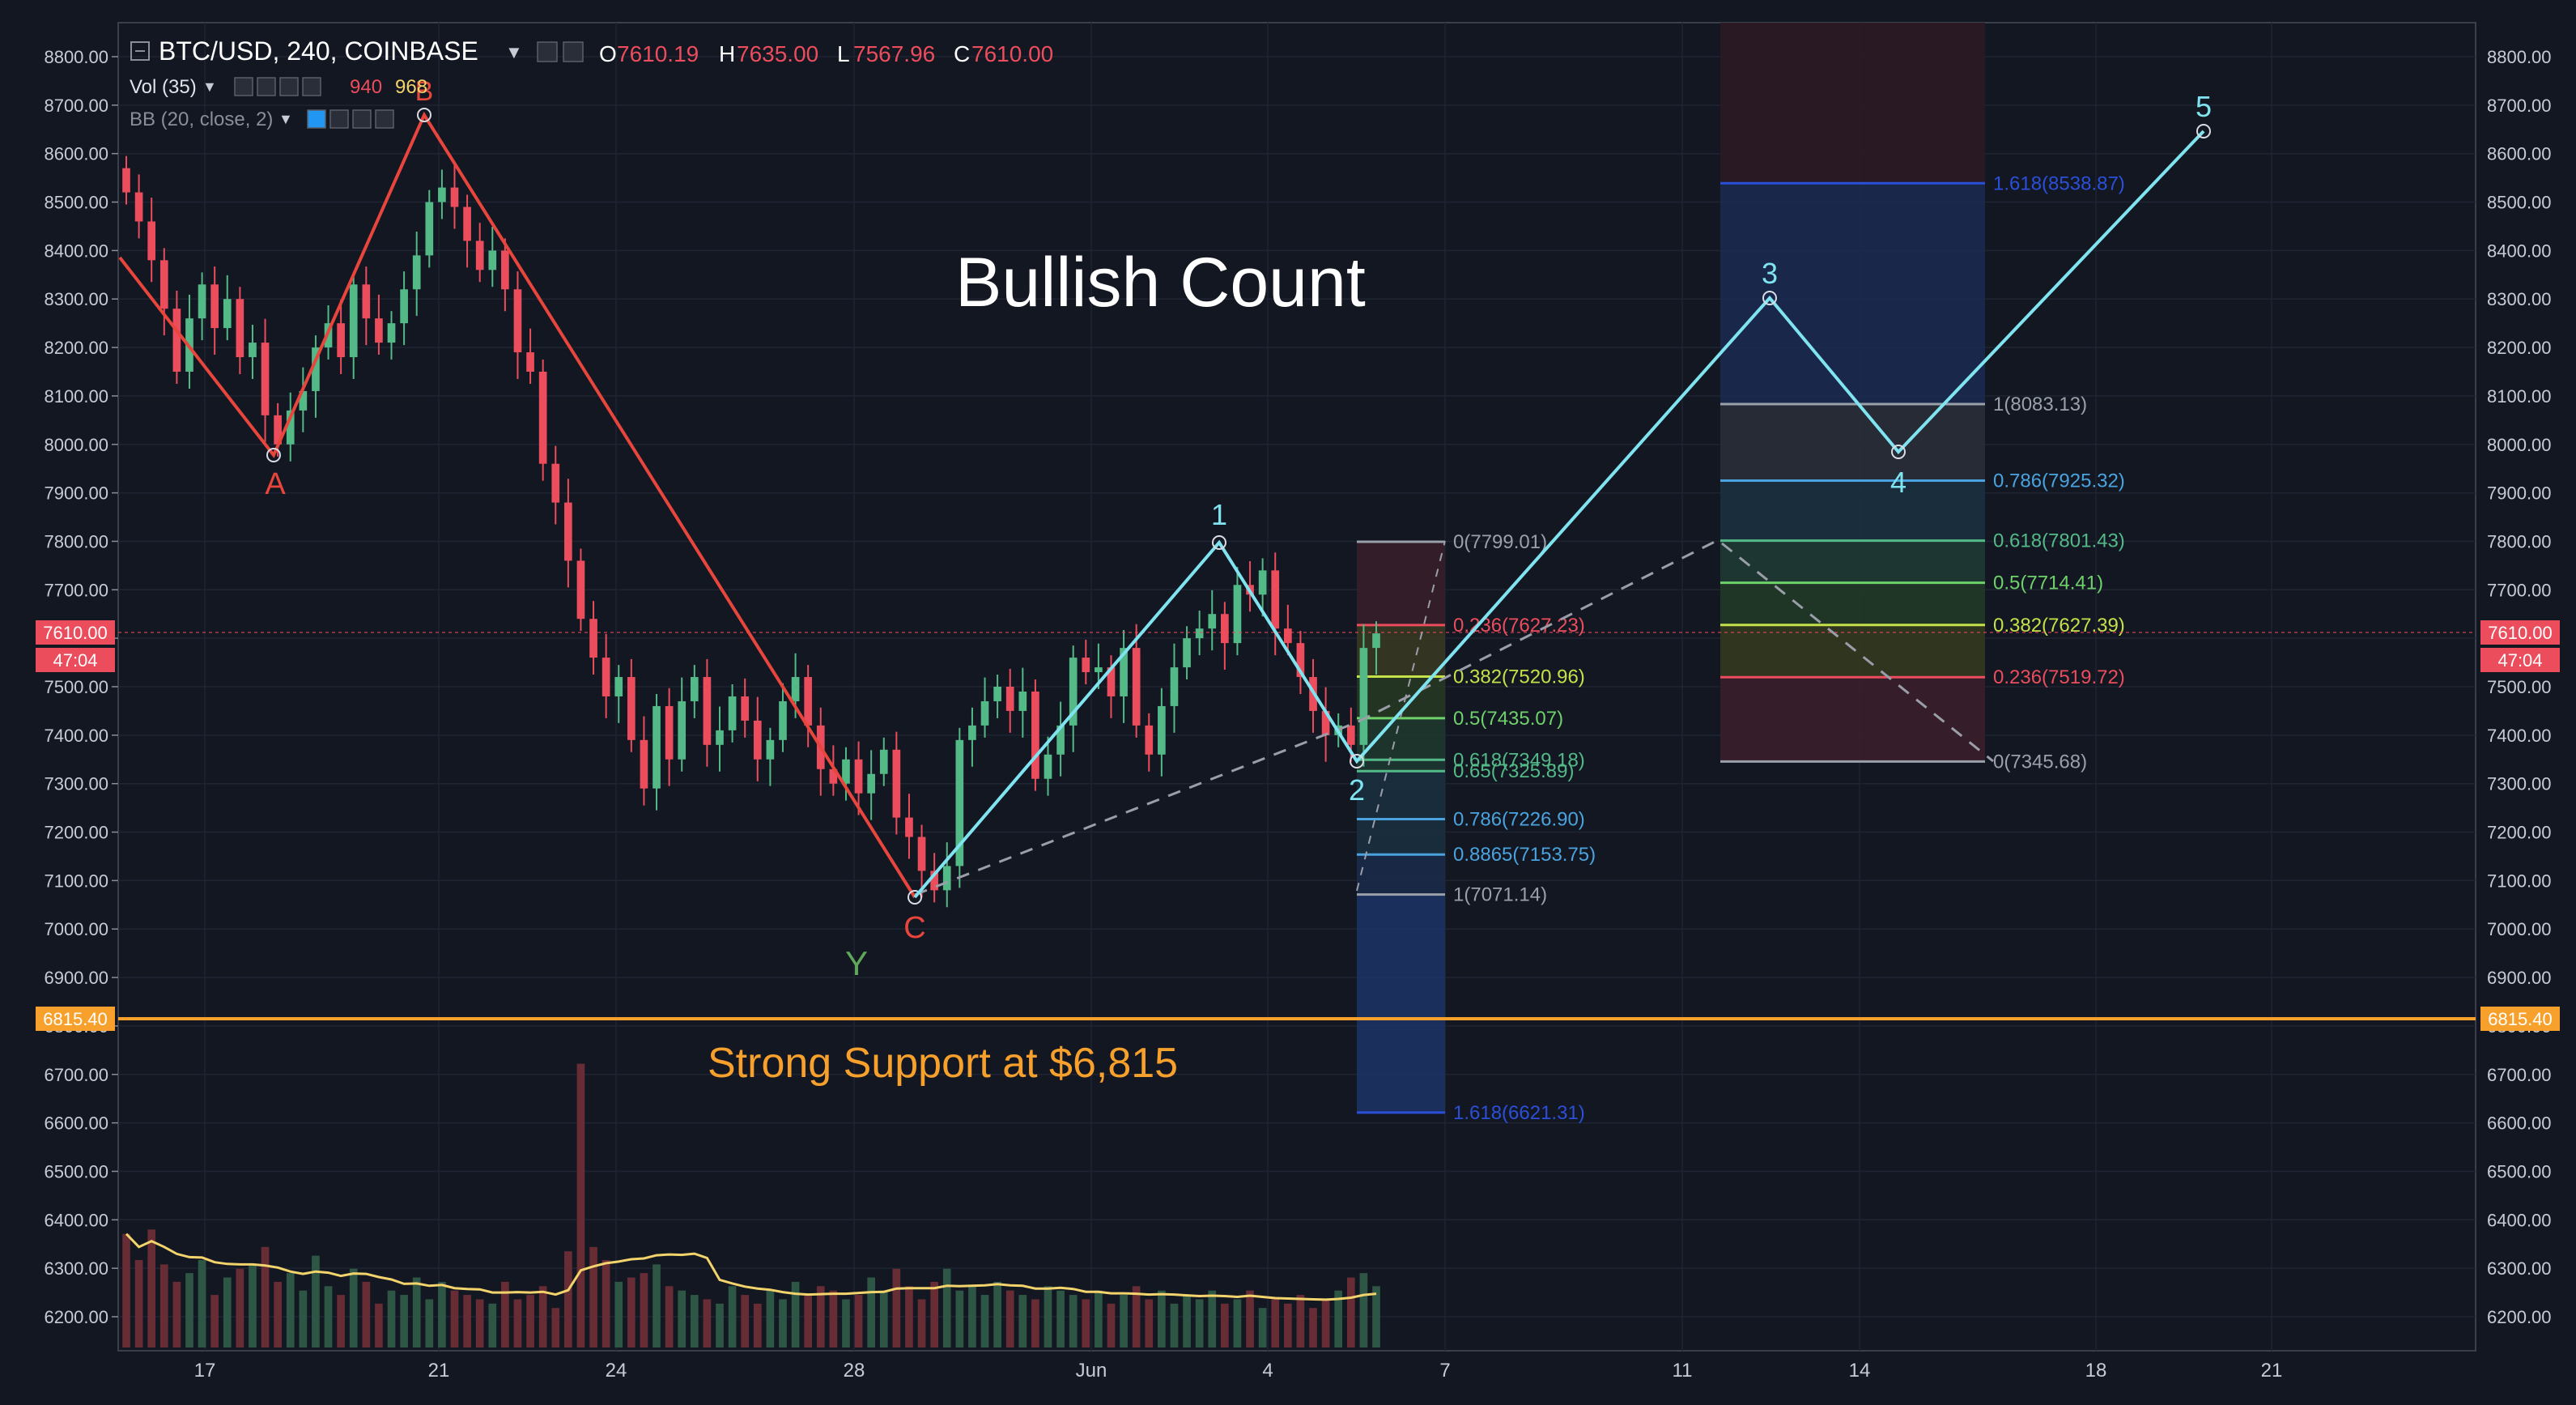 Image resolution: width=2576 pixels, height=1405 pixels. Describe the element at coordinates (76, 784) in the screenshot. I see `y-tick-label: 7300.00` at that location.